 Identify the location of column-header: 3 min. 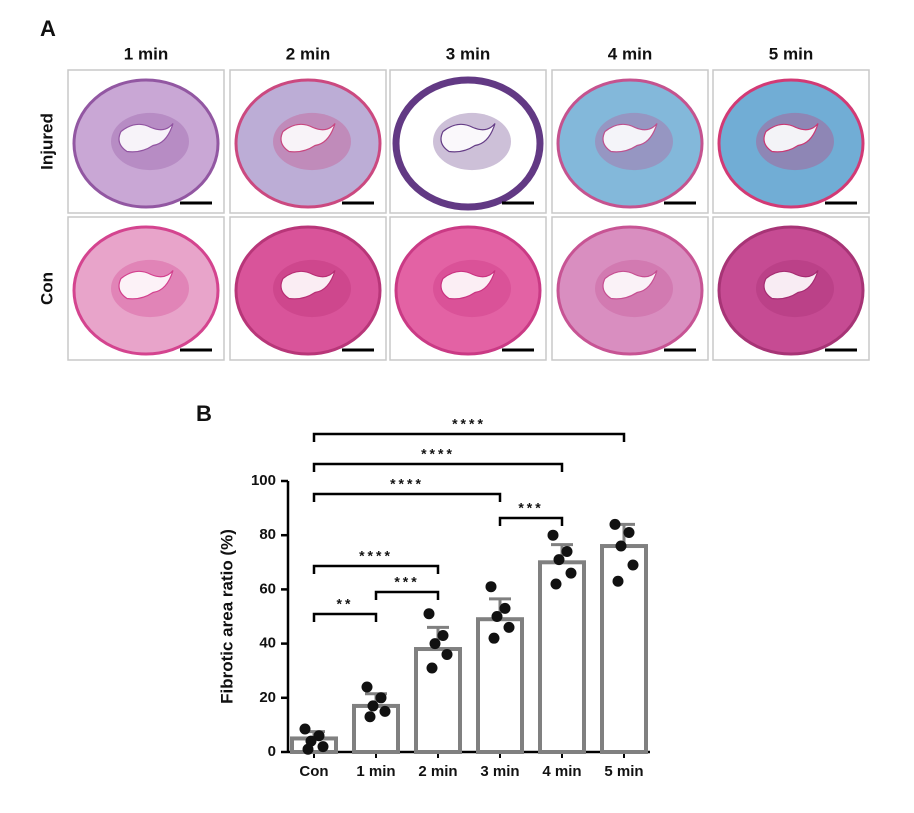
(468, 53).